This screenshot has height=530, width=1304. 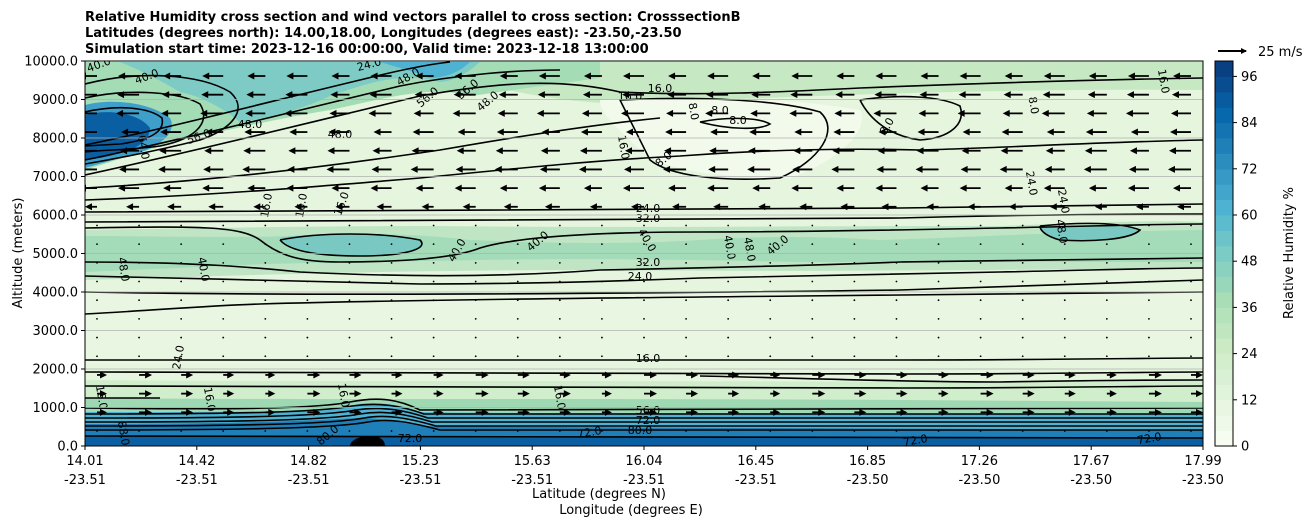 I want to click on contour-label: 16.0, so click(x=266, y=205).